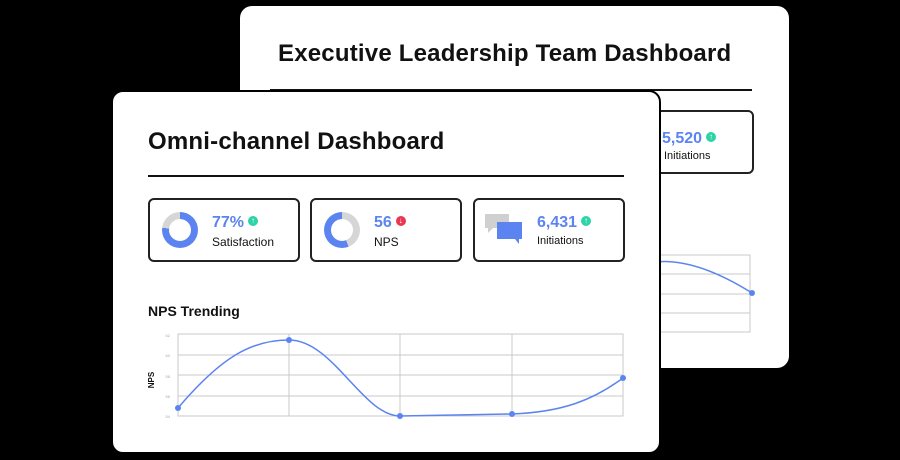 The height and width of the screenshot is (460, 900). Describe the element at coordinates (168, 355) in the screenshot. I see `svg-text: 60` at that location.